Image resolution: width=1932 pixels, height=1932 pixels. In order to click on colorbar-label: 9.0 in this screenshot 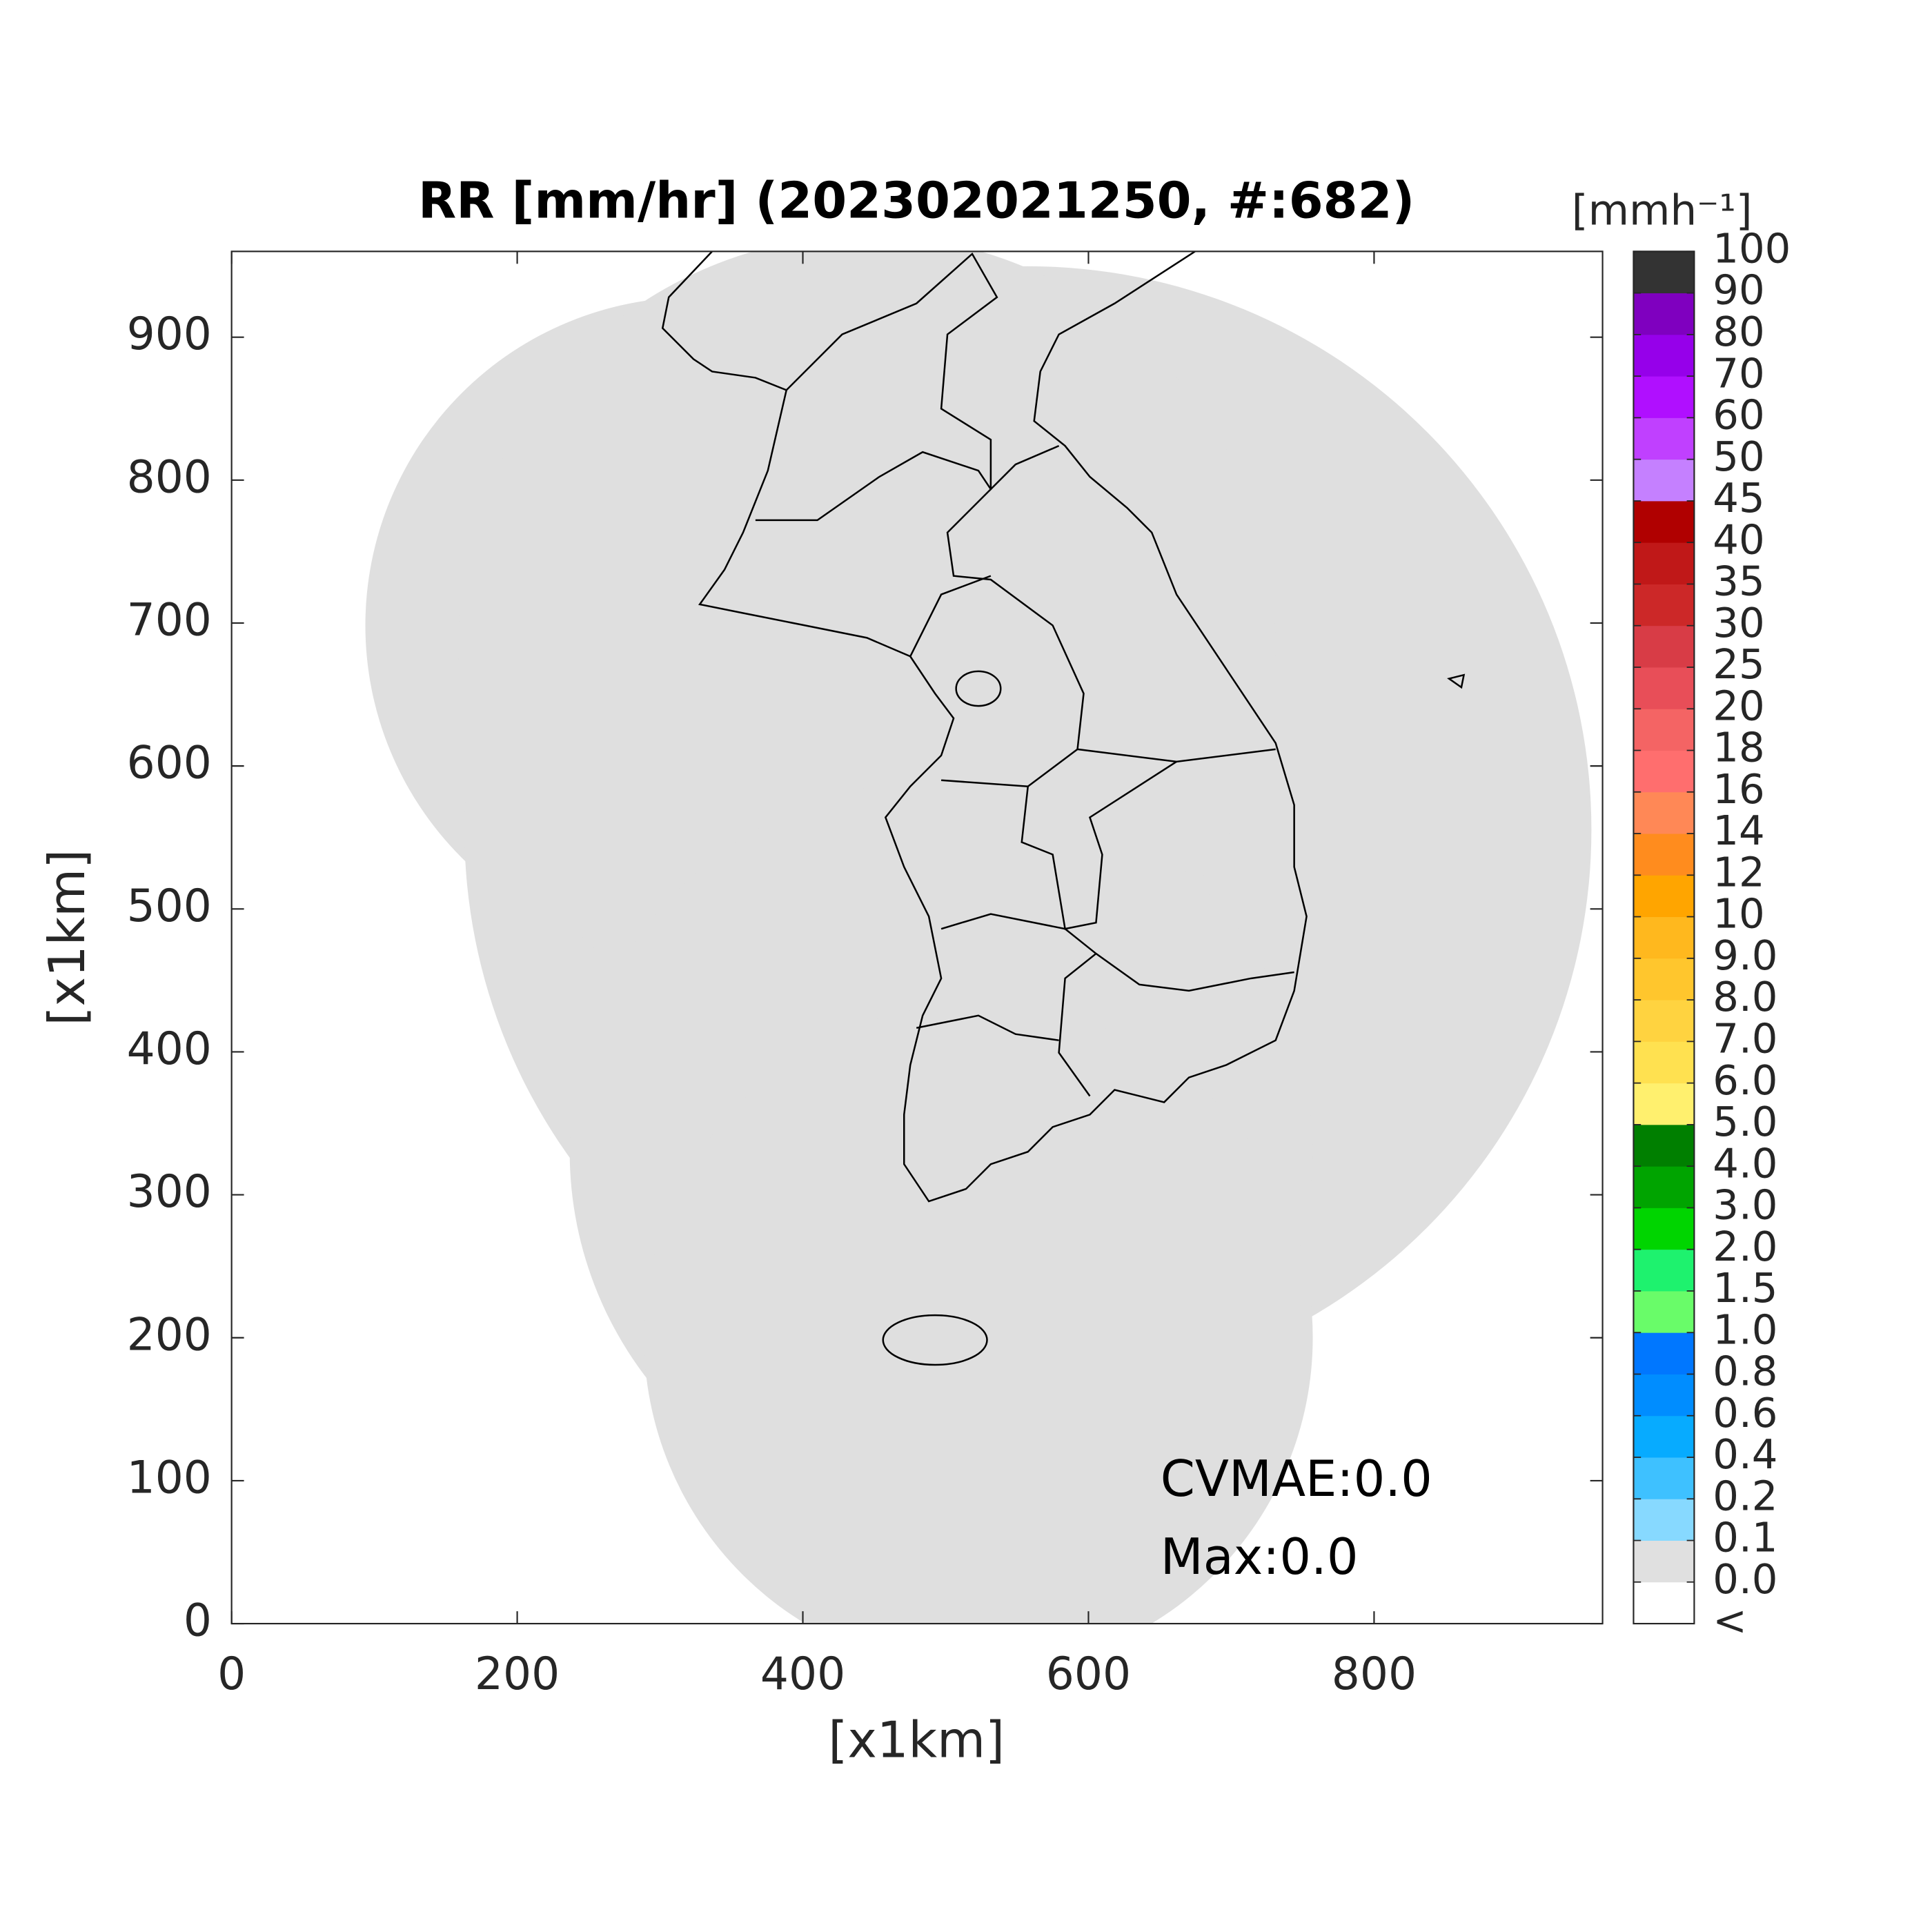, I will do `click(1745, 955)`.